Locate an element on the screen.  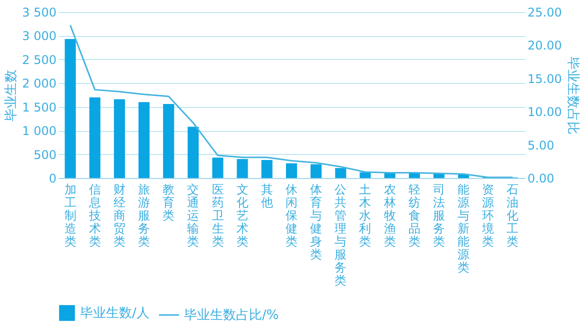
x-tick-label: 农林牧渔类 is located at coordinates (389, 215).